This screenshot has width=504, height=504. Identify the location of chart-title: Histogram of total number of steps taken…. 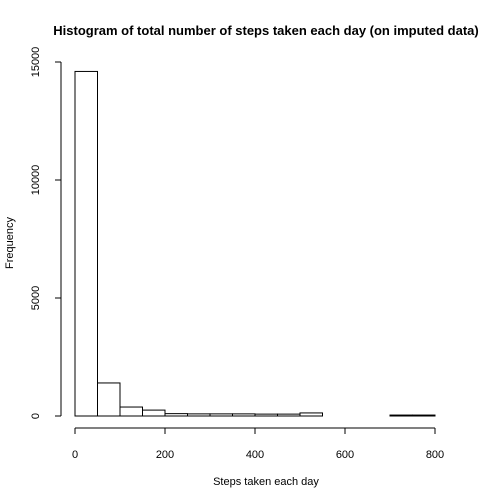
(265, 30).